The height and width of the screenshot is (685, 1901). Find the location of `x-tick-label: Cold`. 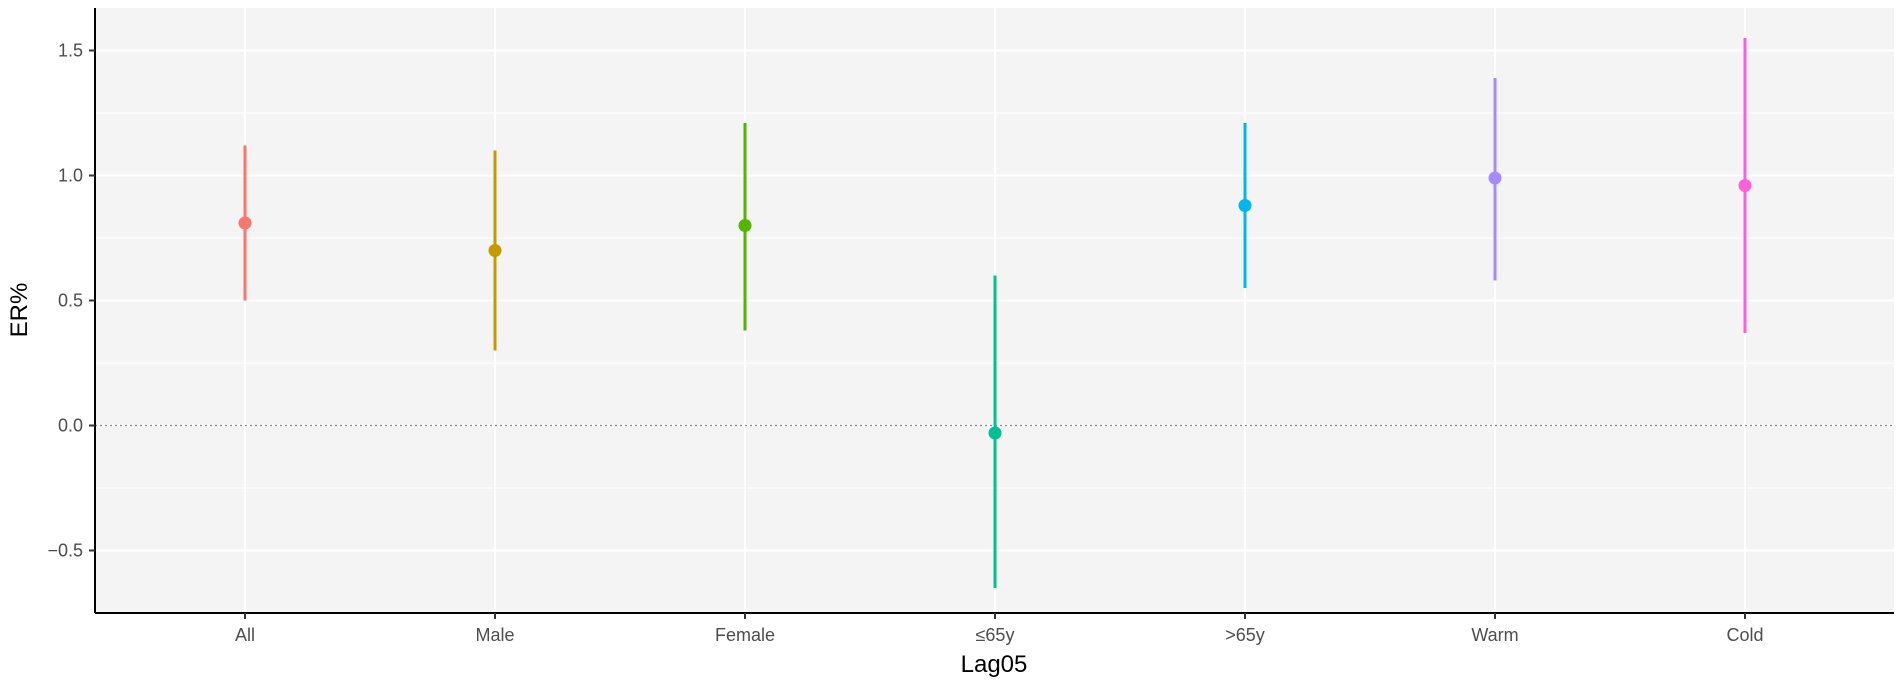

x-tick-label: Cold is located at coordinates (1744, 635).